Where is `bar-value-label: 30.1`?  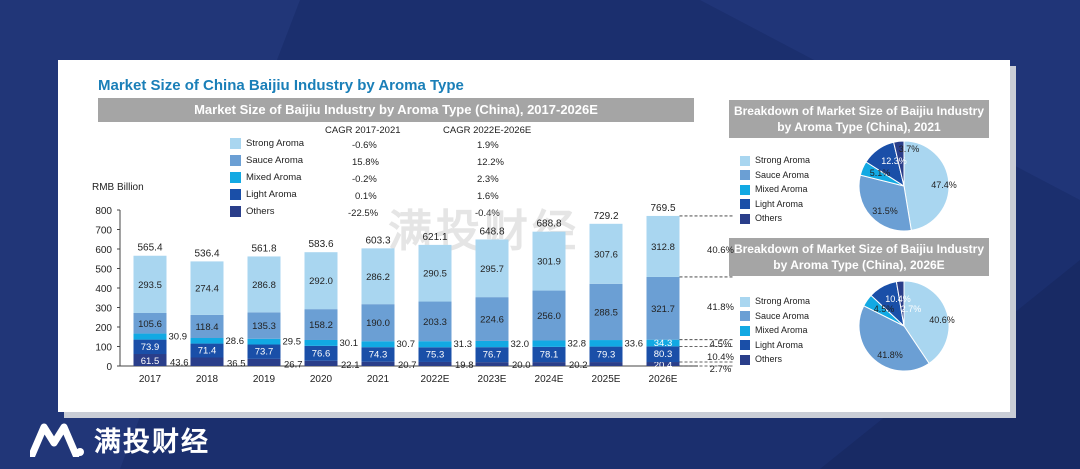 bar-value-label: 30.1 is located at coordinates (349, 343).